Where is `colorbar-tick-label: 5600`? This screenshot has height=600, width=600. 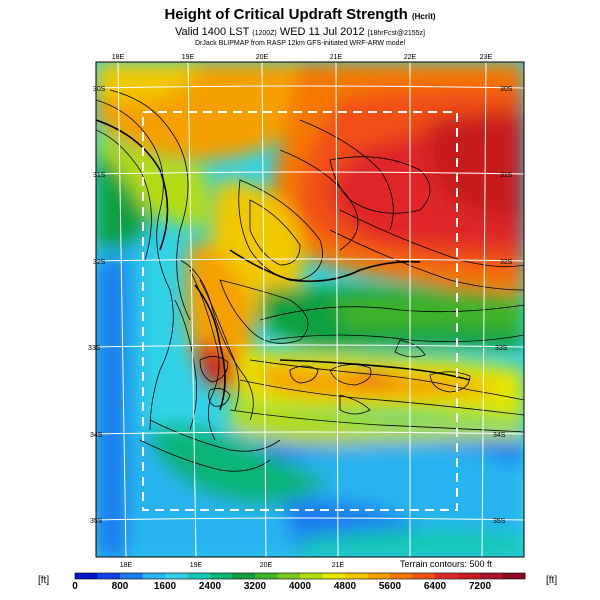 colorbar-tick-label: 5600 is located at coordinates (390, 586).